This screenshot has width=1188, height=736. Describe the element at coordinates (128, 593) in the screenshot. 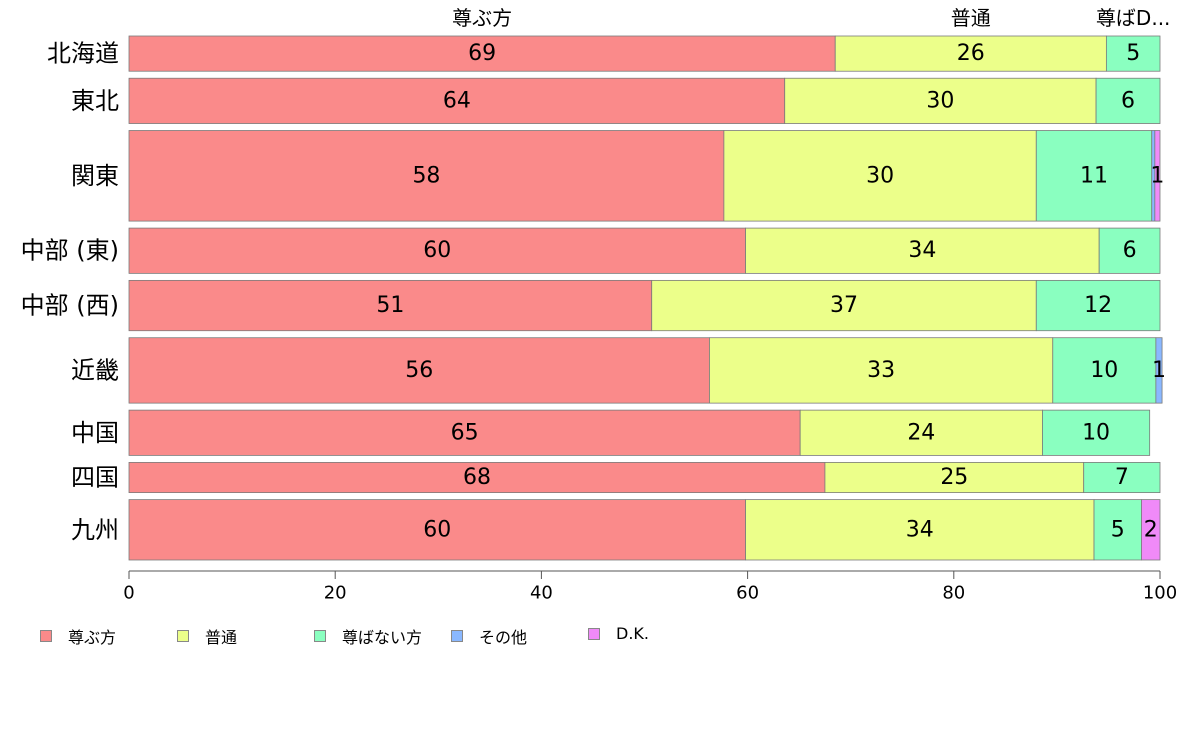

I see `x-tick-label-1: 0` at that location.